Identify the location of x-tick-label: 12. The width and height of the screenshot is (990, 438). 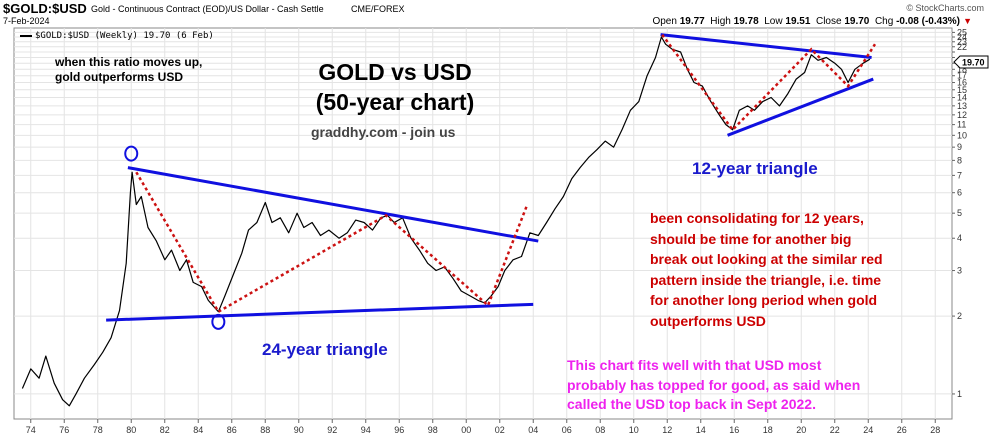
(667, 430).